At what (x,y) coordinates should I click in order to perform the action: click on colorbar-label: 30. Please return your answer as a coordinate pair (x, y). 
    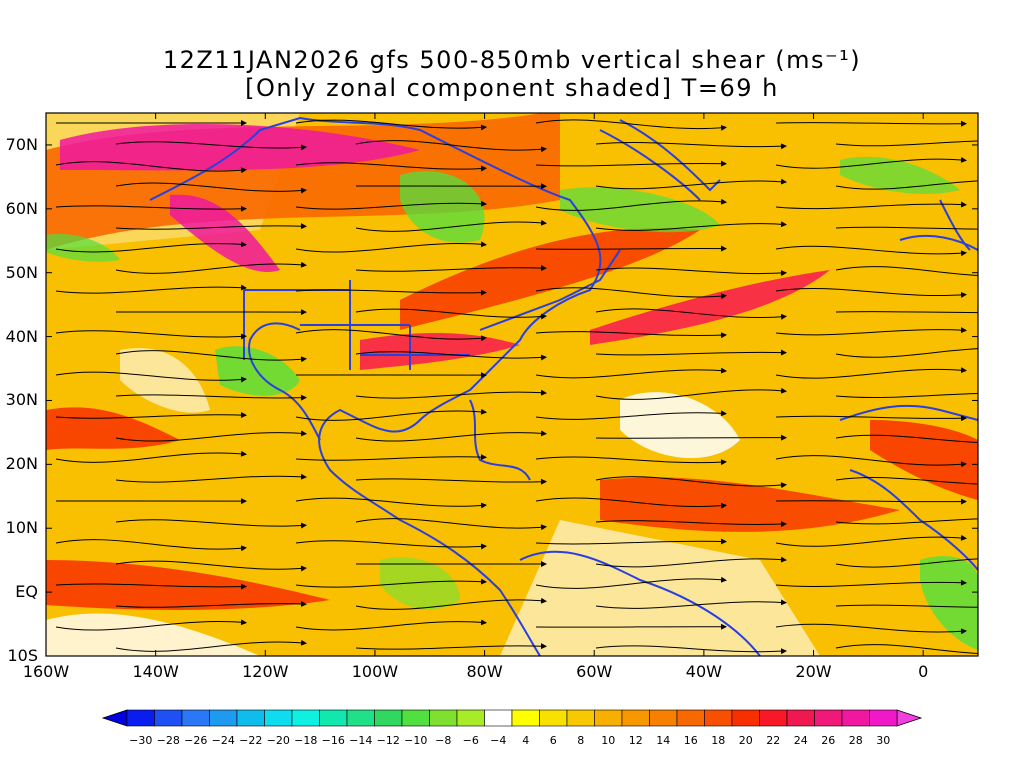
    Looking at the image, I should click on (883, 740).